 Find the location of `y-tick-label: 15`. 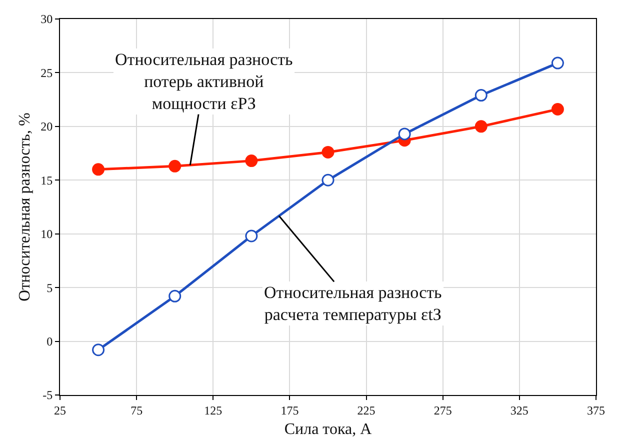

y-tick-label: 15 is located at coordinates (46, 180).